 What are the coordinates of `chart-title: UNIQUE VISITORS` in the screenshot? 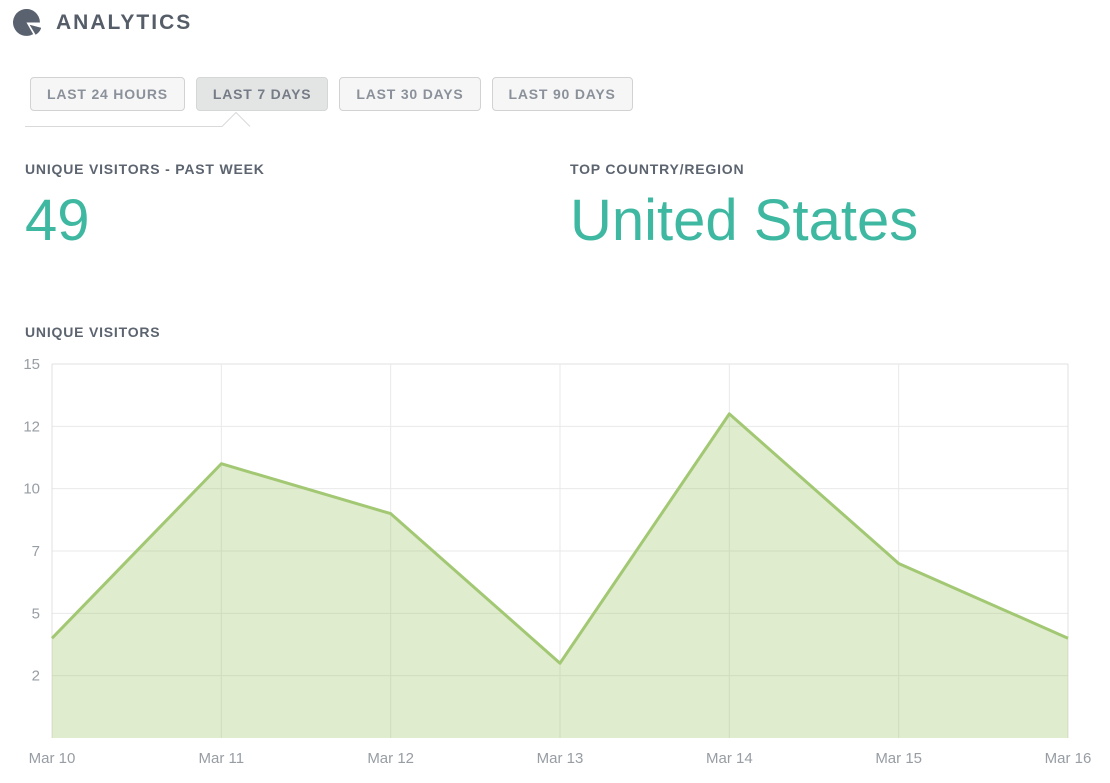 It's located at (93, 332).